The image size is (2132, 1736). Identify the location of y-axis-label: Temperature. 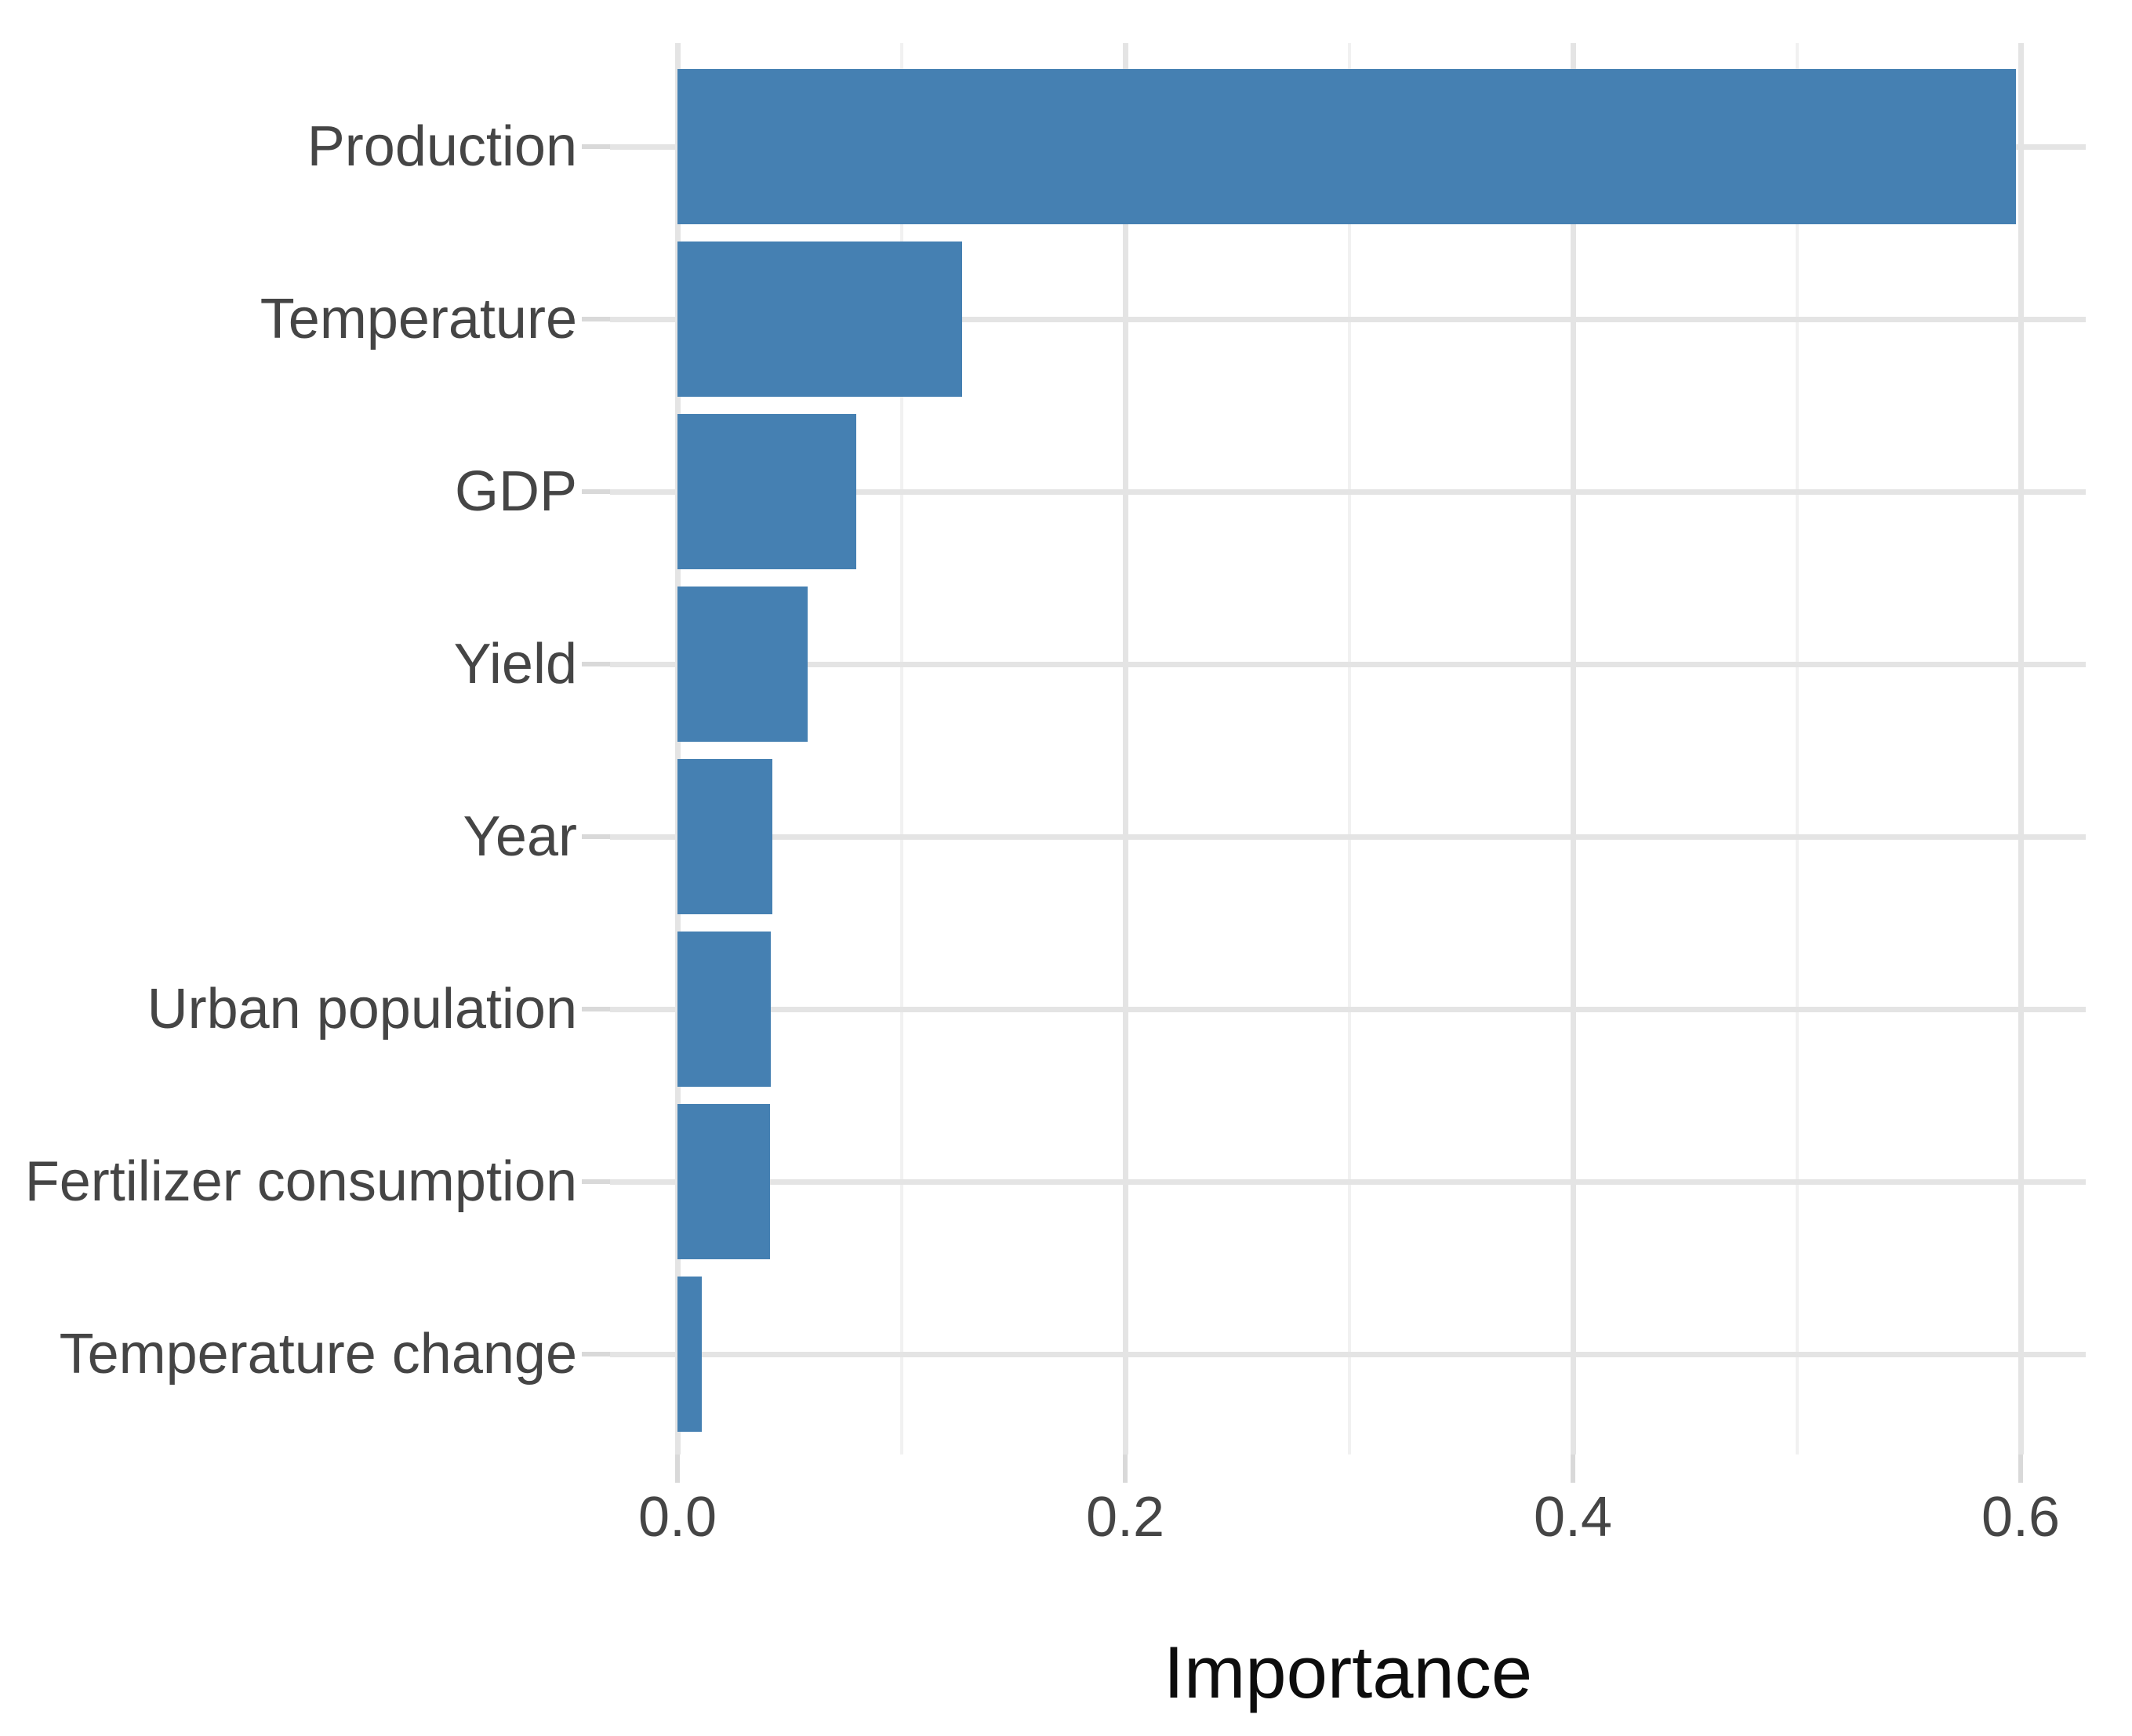
(418, 319).